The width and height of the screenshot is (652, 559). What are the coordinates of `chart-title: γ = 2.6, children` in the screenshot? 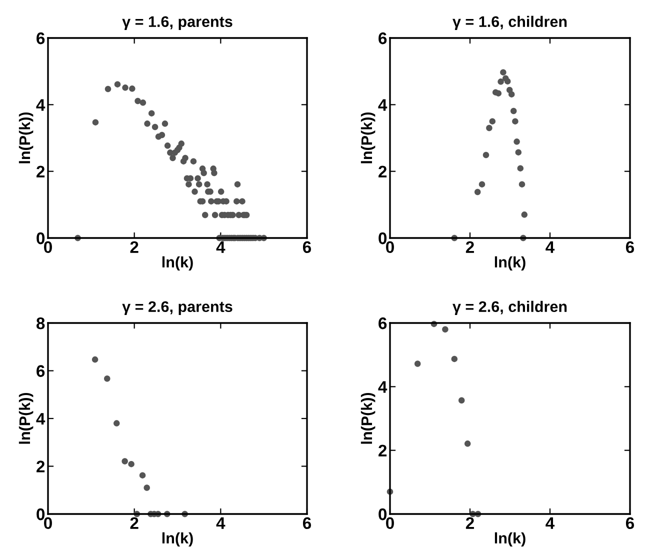 It's located at (509, 308).